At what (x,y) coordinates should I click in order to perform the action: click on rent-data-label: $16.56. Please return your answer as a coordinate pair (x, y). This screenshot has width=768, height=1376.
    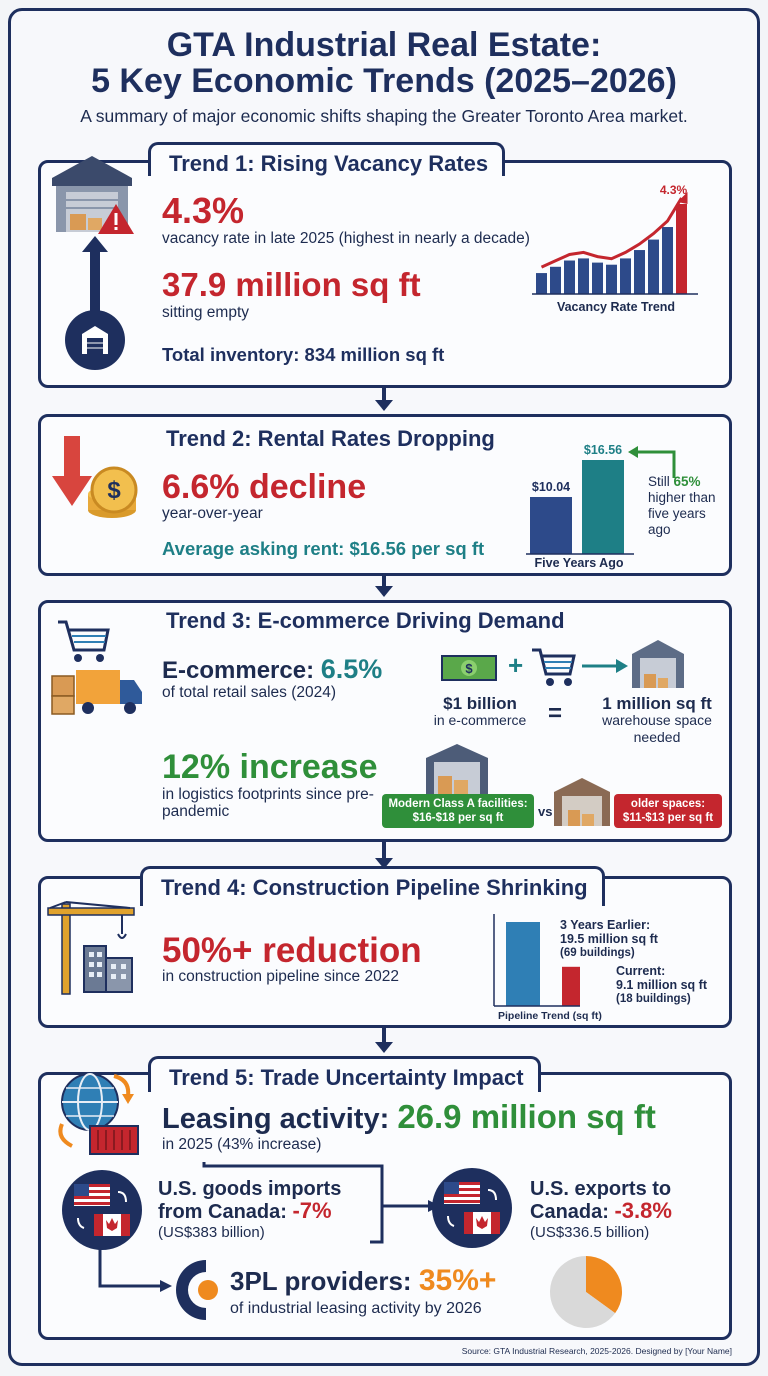
    Looking at the image, I should click on (603, 450).